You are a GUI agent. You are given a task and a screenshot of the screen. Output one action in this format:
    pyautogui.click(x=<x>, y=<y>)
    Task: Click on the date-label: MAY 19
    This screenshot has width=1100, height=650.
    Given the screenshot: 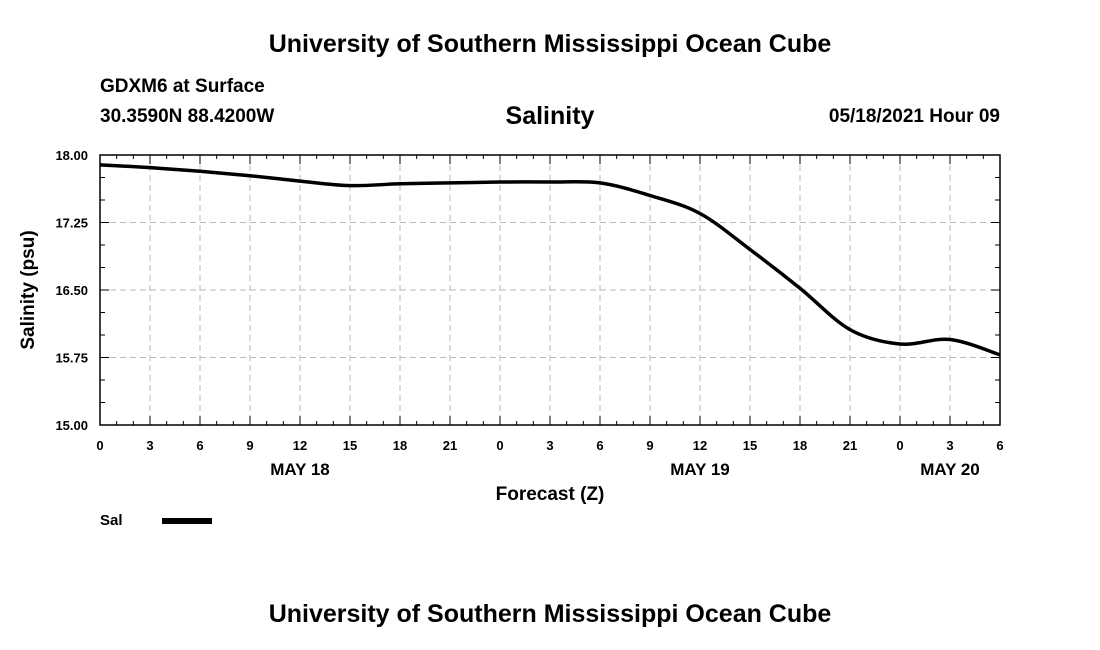 What is the action you would take?
    pyautogui.click(x=700, y=469)
    